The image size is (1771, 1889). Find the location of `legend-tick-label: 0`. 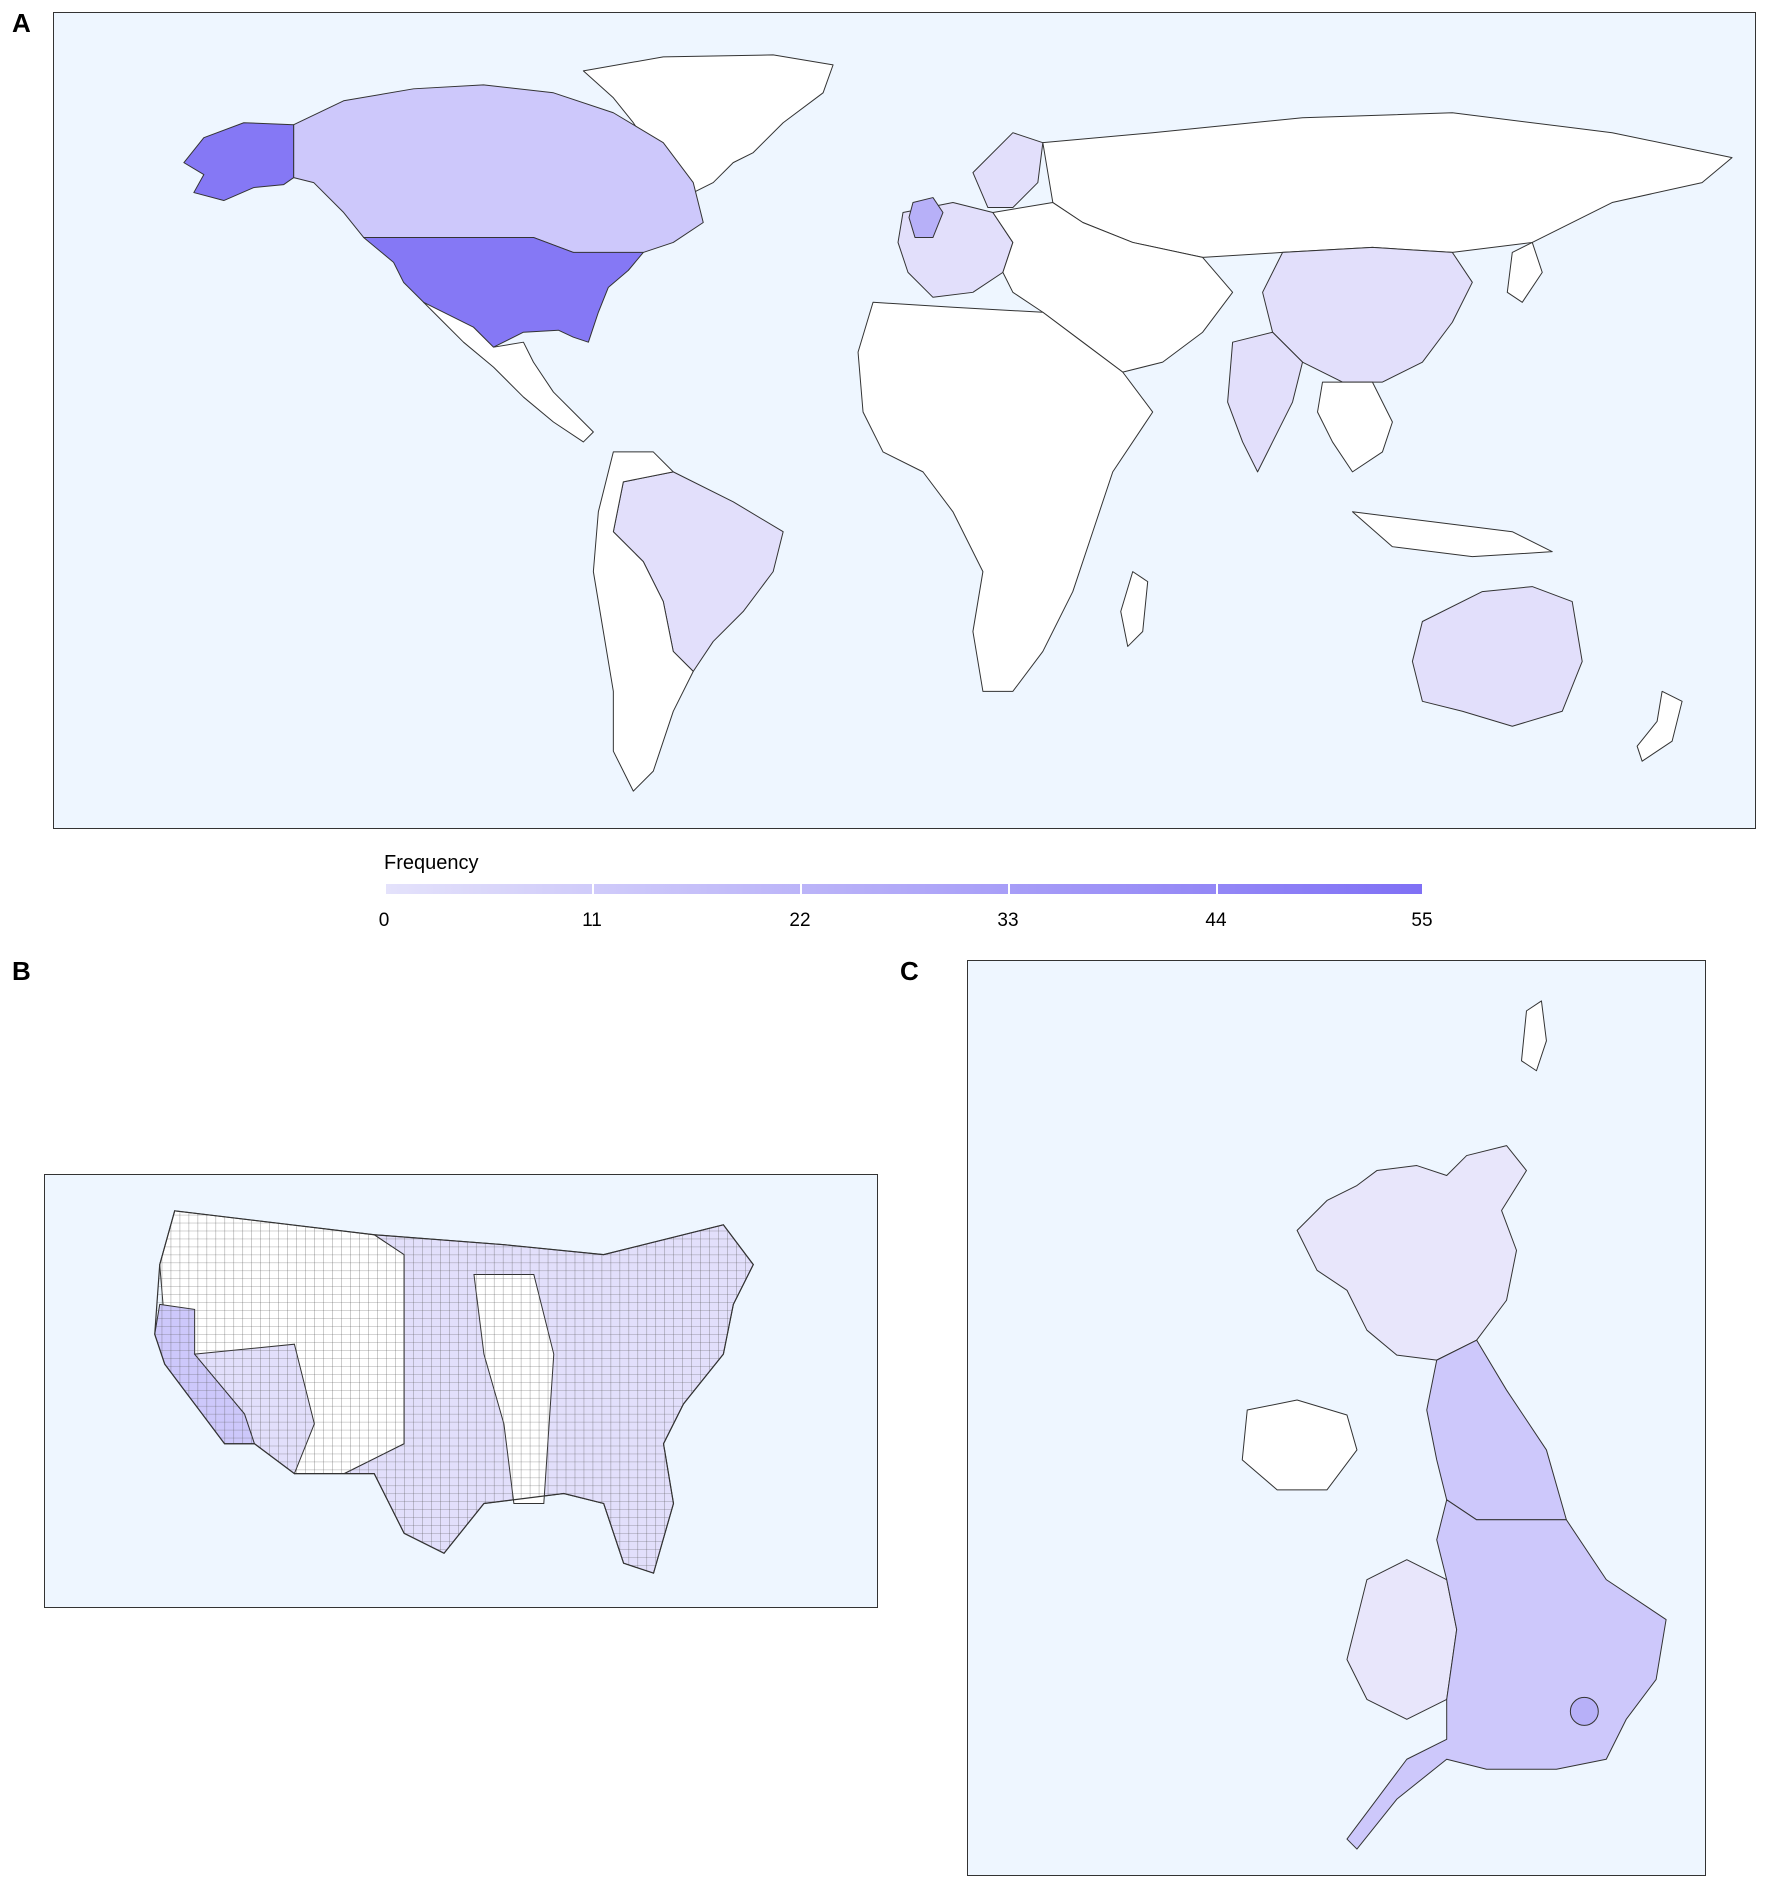

legend-tick-label: 0 is located at coordinates (384, 920).